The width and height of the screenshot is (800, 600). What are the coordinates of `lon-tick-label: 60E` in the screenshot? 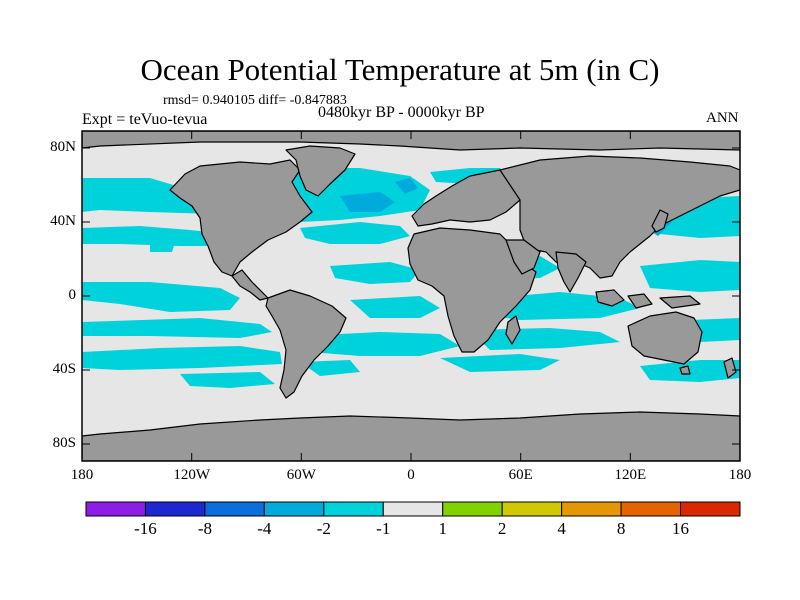 It's located at (520, 475).